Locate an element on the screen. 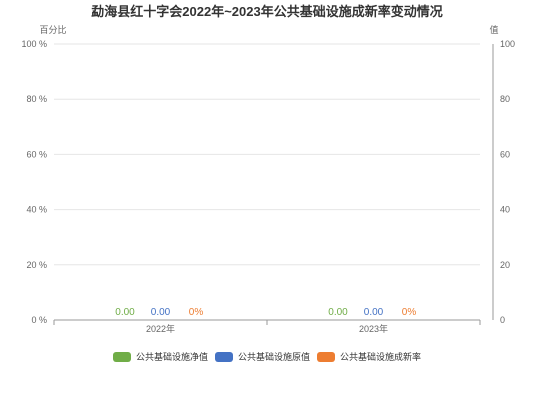 The width and height of the screenshot is (534, 400). legend-label-original-value: 公共基础设施原值 is located at coordinates (273, 357).